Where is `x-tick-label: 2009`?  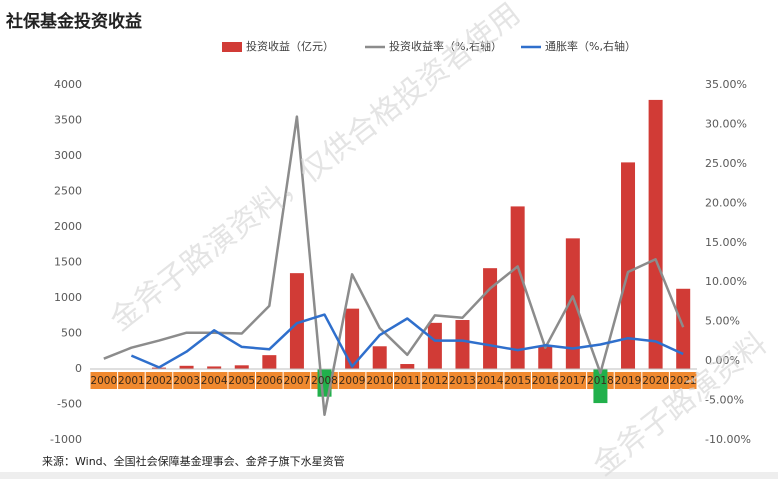 x-tick-label: 2009 is located at coordinates (352, 381).